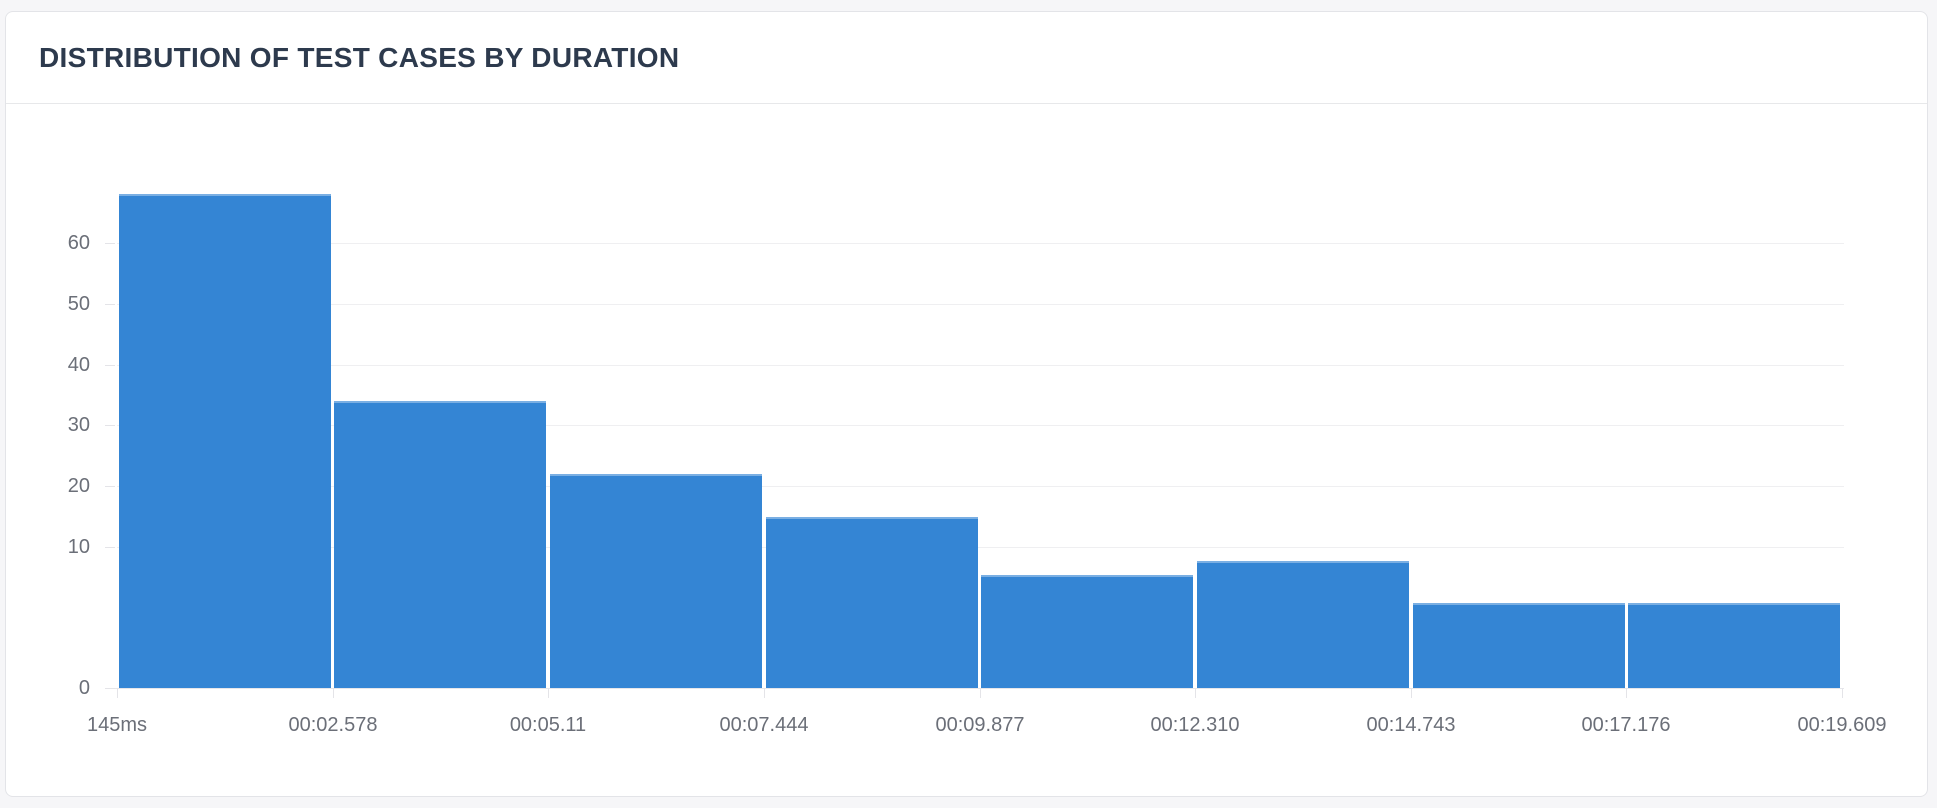  What do you see at coordinates (78, 365) in the screenshot?
I see `y-axis-tick-label: 40` at bounding box center [78, 365].